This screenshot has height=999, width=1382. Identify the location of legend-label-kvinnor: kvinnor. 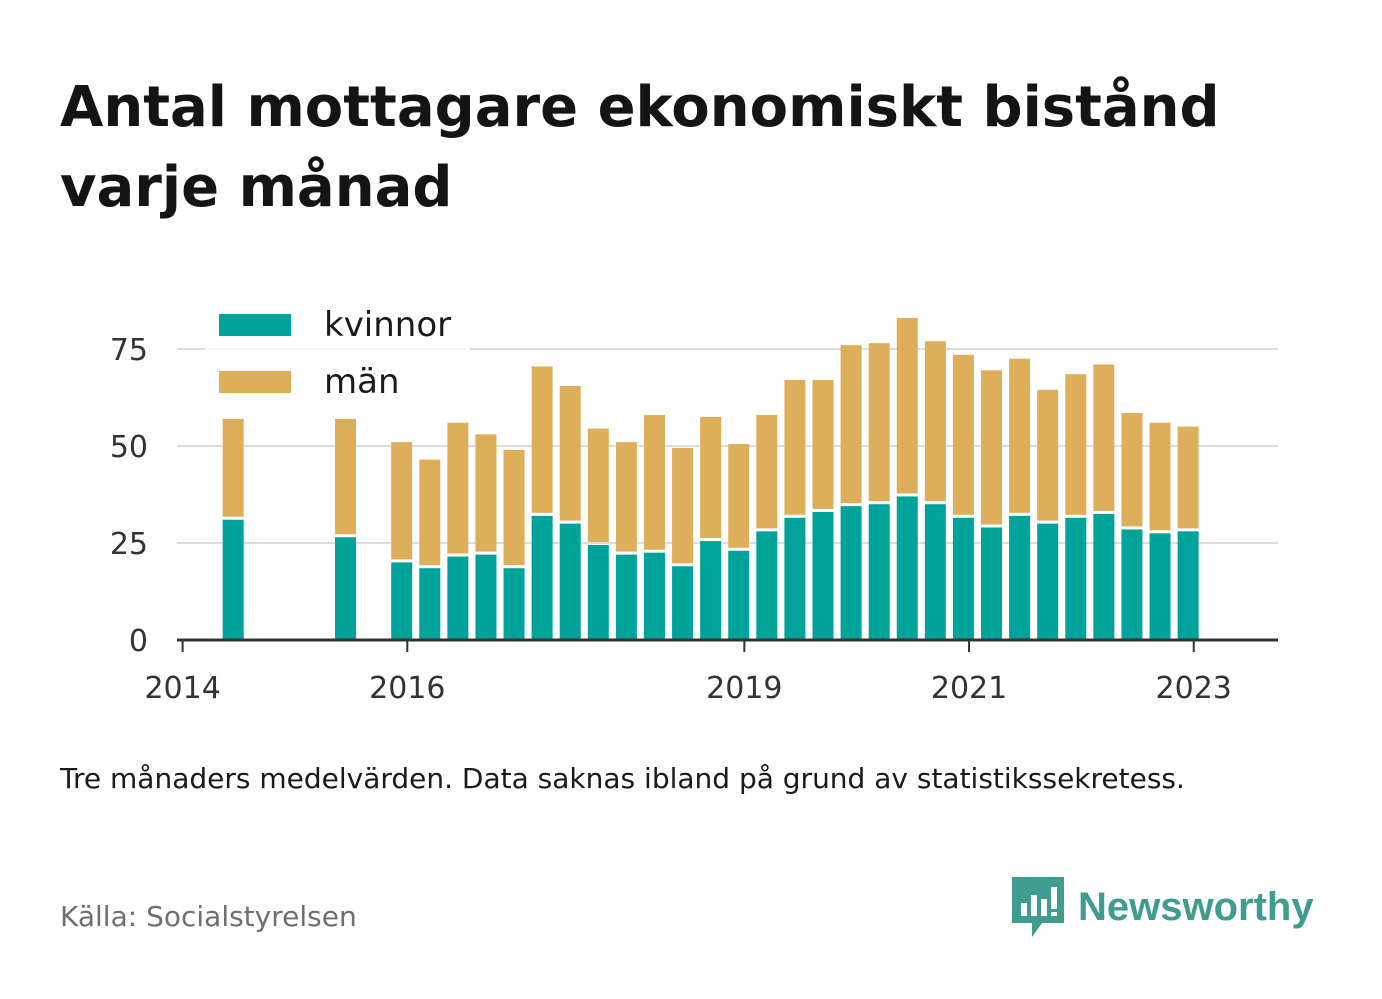
(387, 325).